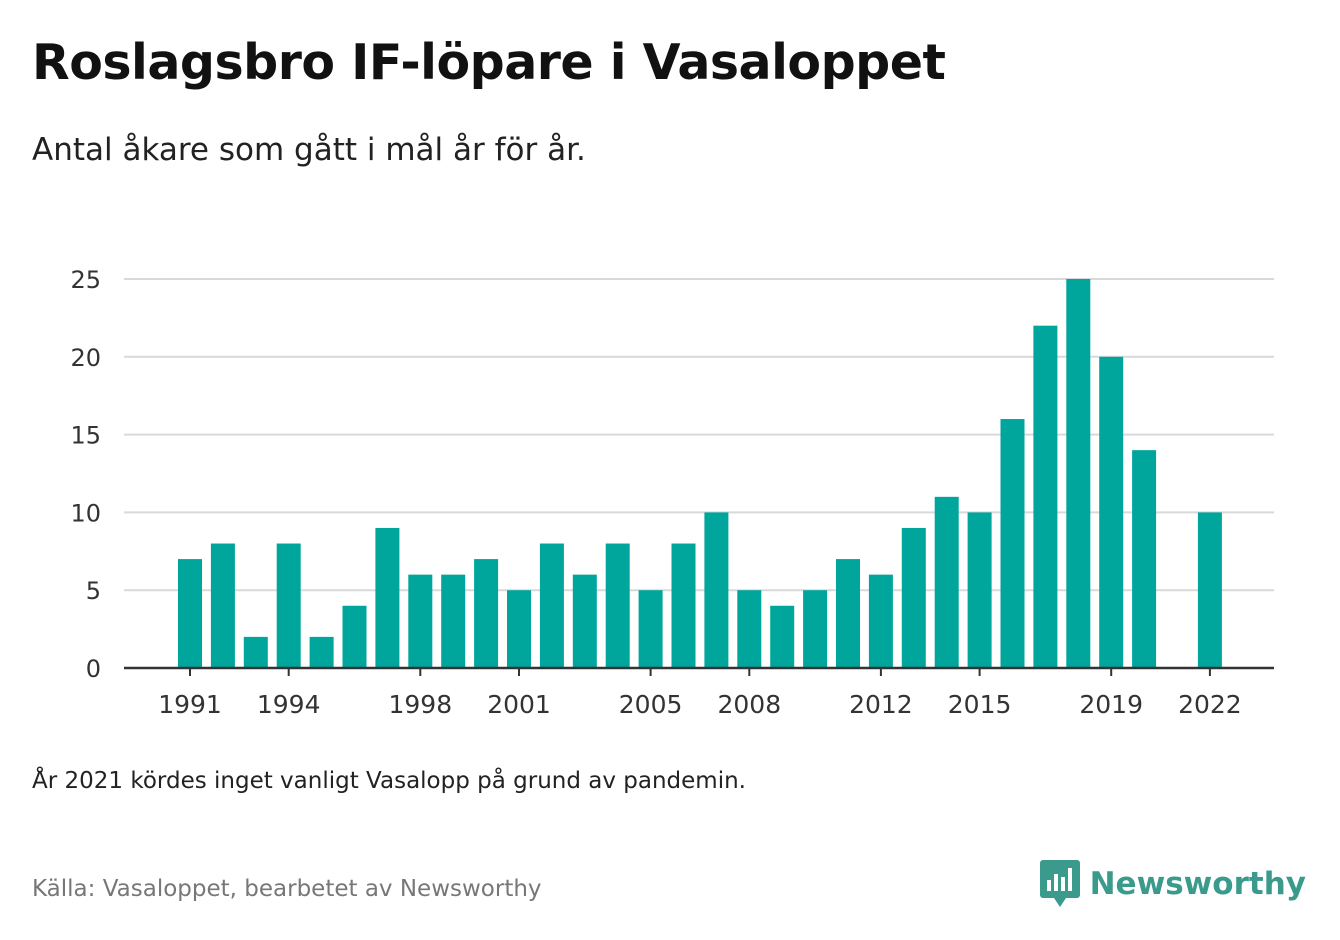  Describe the element at coordinates (913, 597) in the screenshot. I see `bar-2013` at that location.